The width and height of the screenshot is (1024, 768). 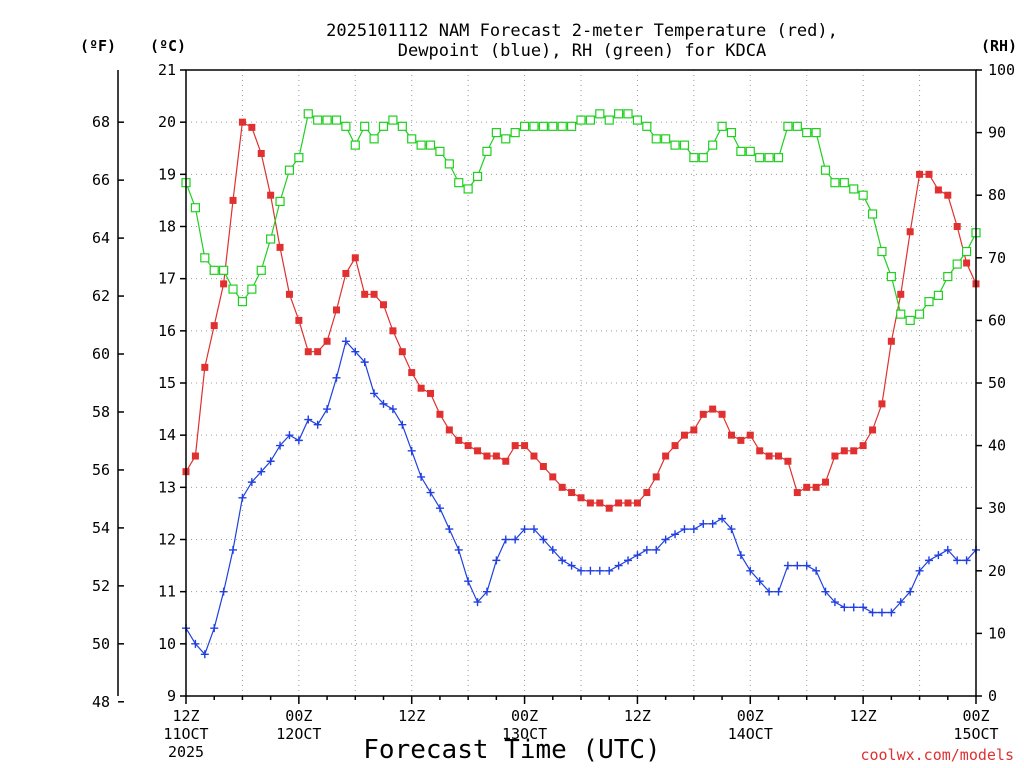 I want to click on credit-text: coolwx.com/models, so click(x=937, y=755).